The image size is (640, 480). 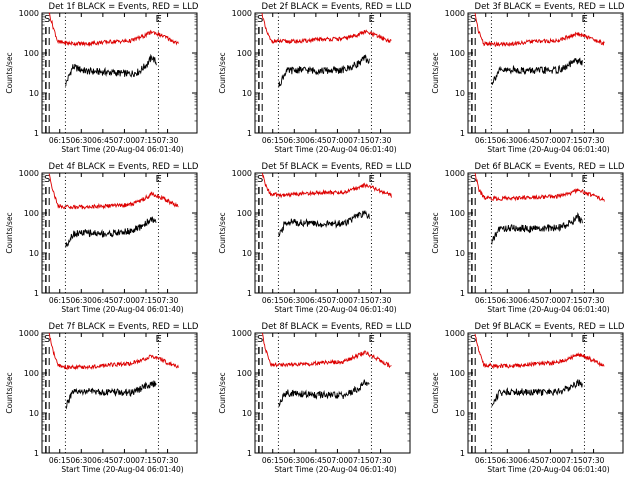 What do you see at coordinates (550, 327) in the screenshot?
I see `chart-title: Det 9f BLACK = Events, RED = LLD` at bounding box center [550, 327].